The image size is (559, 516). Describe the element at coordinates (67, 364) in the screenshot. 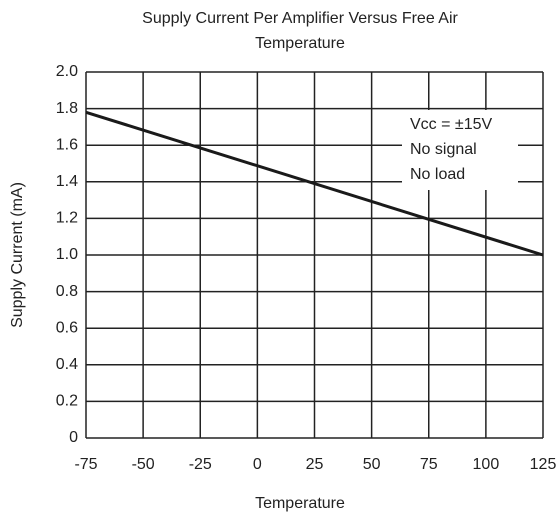

I see `y-tick-label: 0.4` at that location.